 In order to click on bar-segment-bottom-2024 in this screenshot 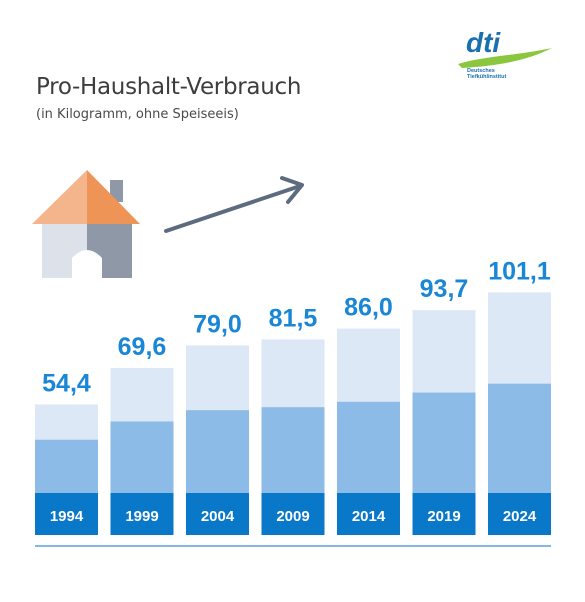, I will do `click(519, 514)`.